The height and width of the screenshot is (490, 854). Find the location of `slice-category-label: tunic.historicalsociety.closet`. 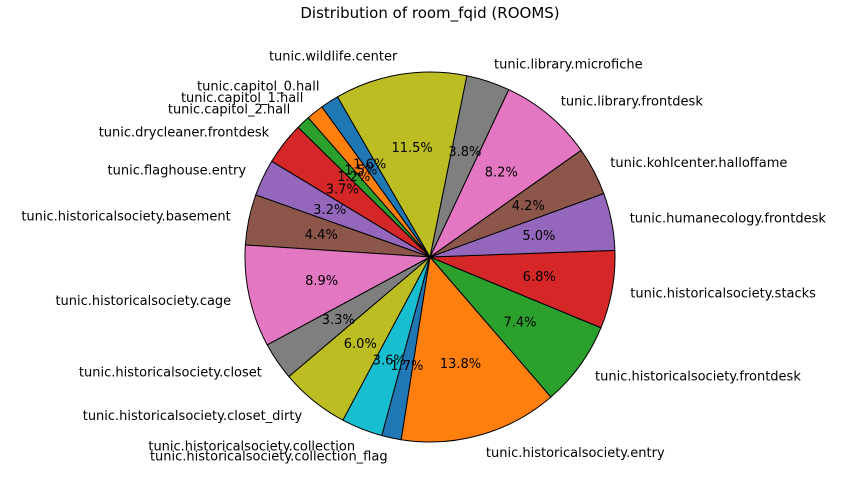

slice-category-label: tunic.historicalsociety.closet is located at coordinates (170, 372).